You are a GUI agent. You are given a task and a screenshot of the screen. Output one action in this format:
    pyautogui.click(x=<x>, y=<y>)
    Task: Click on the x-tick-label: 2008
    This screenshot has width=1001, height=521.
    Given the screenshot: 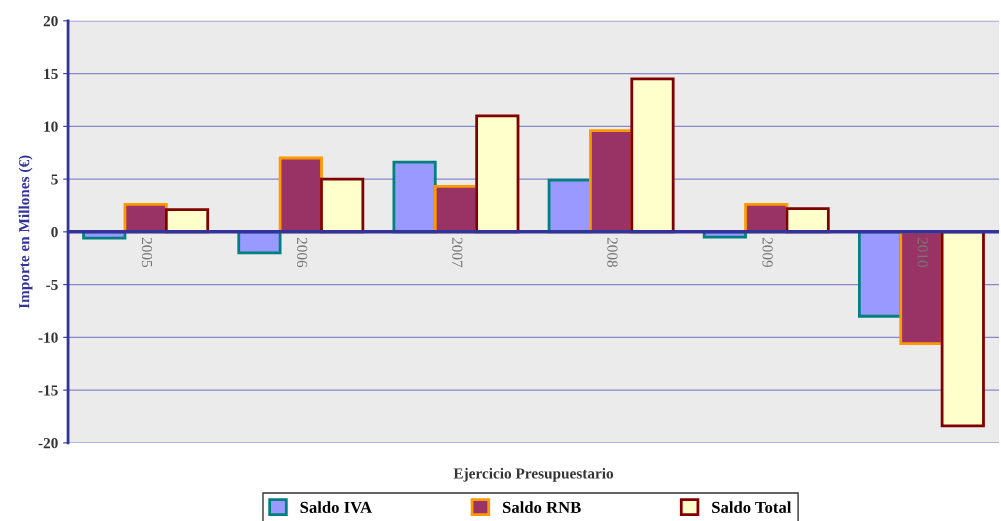 What is the action you would take?
    pyautogui.click(x=612, y=252)
    